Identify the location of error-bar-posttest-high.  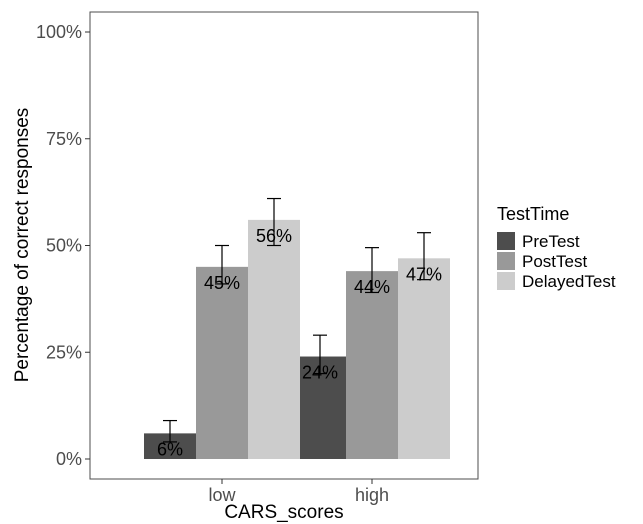
(372, 270).